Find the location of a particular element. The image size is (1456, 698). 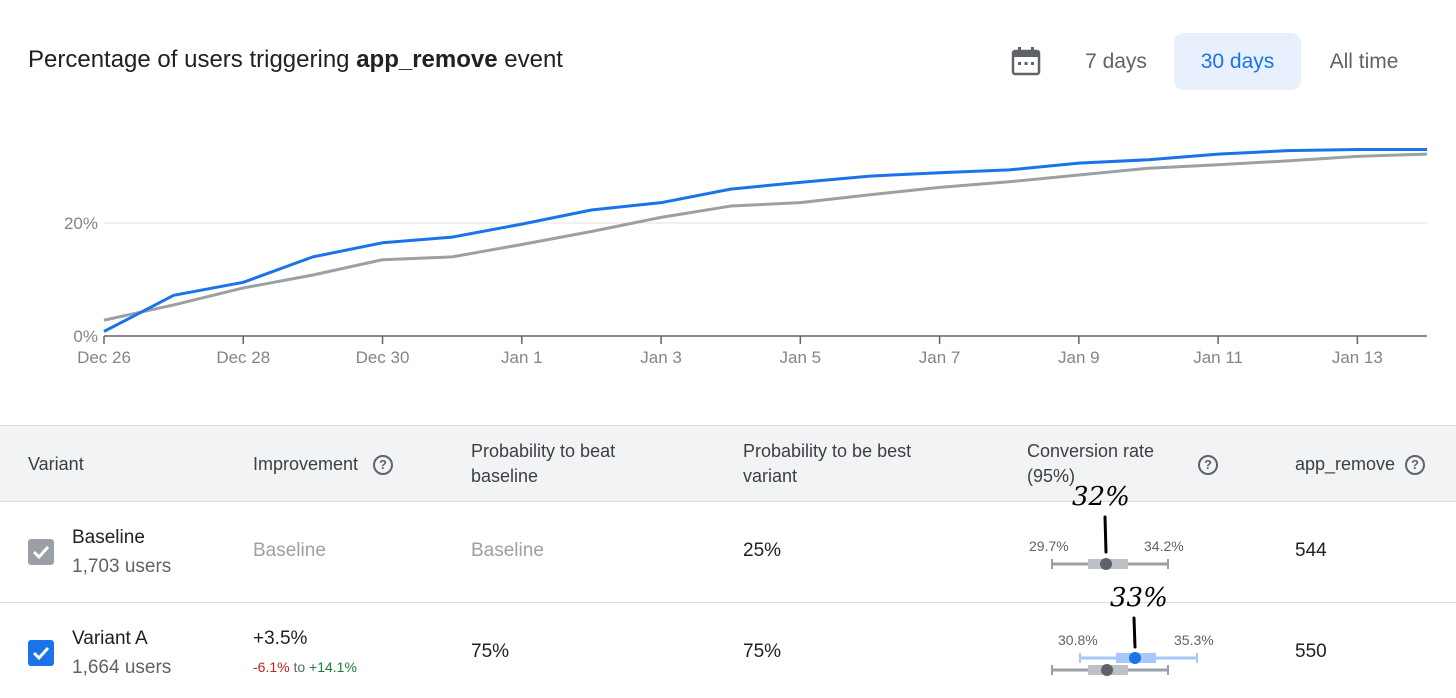

x-tick-label: Jan 1 is located at coordinates (522, 357).